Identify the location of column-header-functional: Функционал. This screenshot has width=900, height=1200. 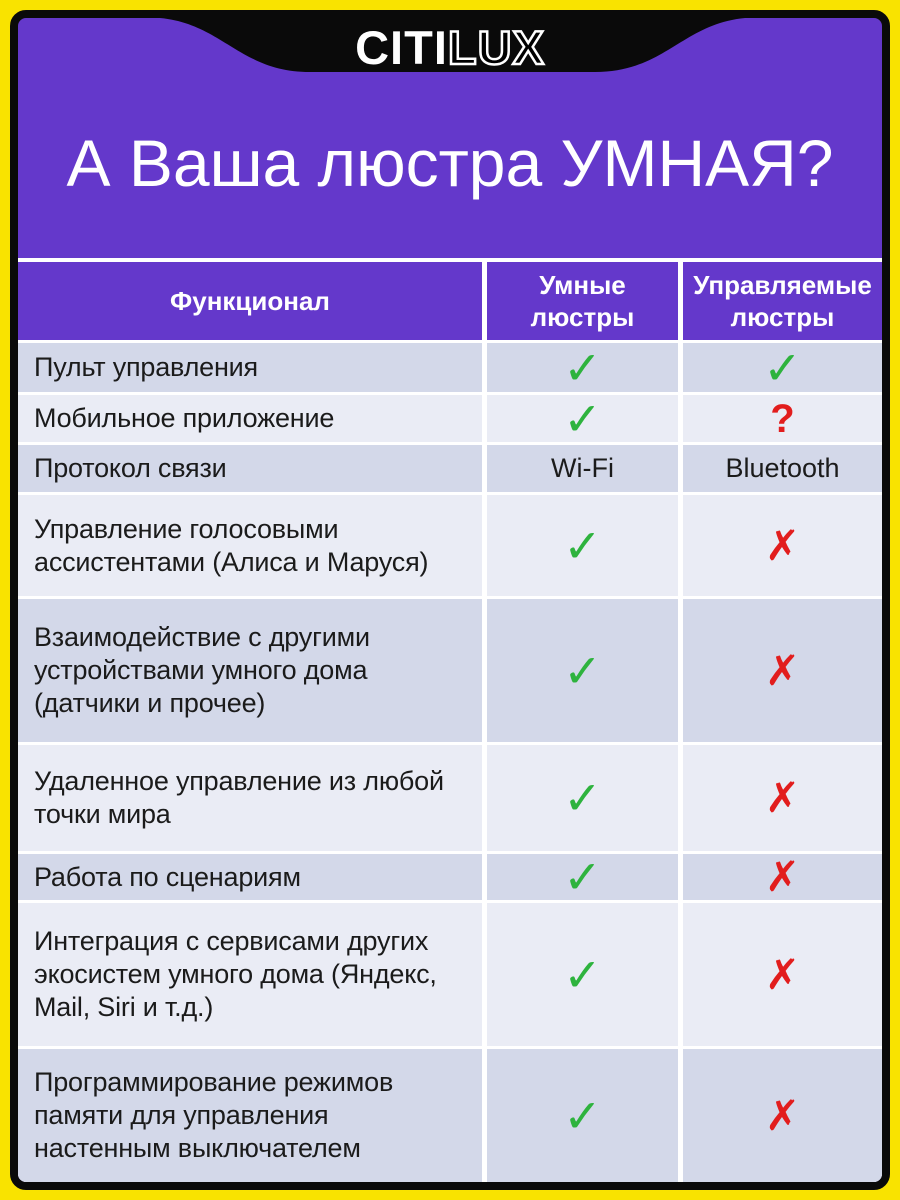
(250, 301).